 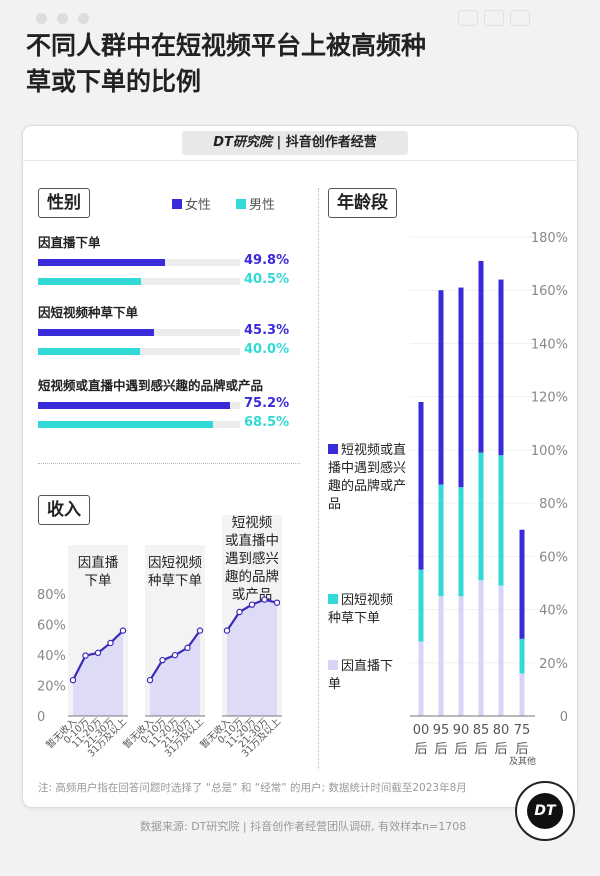 What do you see at coordinates (69, 242) in the screenshot?
I see `gender-category-label: 因直播下单` at bounding box center [69, 242].